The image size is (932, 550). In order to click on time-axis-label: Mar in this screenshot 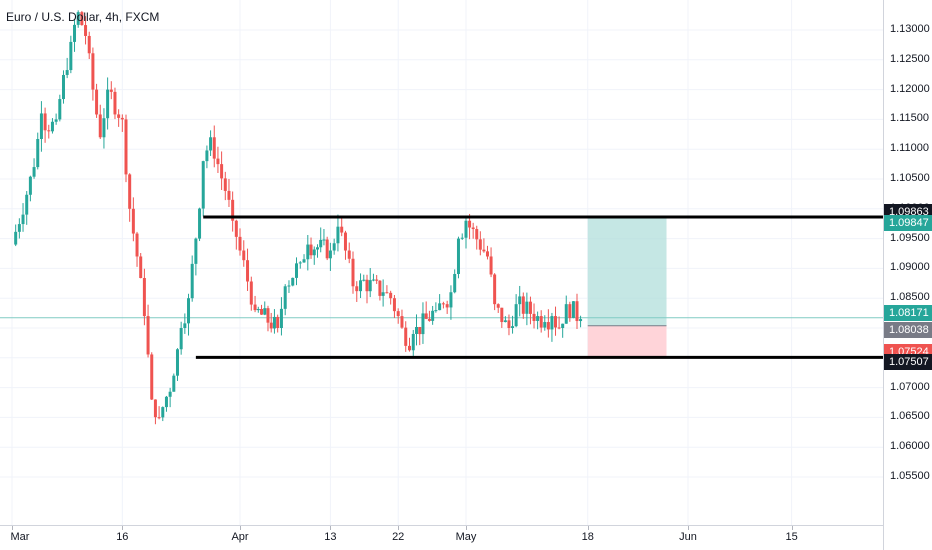, I will do `click(20, 537)`.